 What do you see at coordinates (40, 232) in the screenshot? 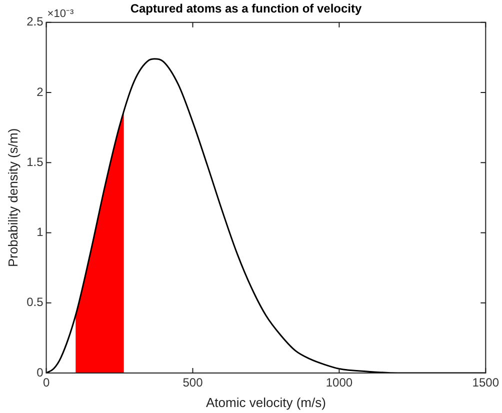
I see `y-tick-label: 1` at bounding box center [40, 232].